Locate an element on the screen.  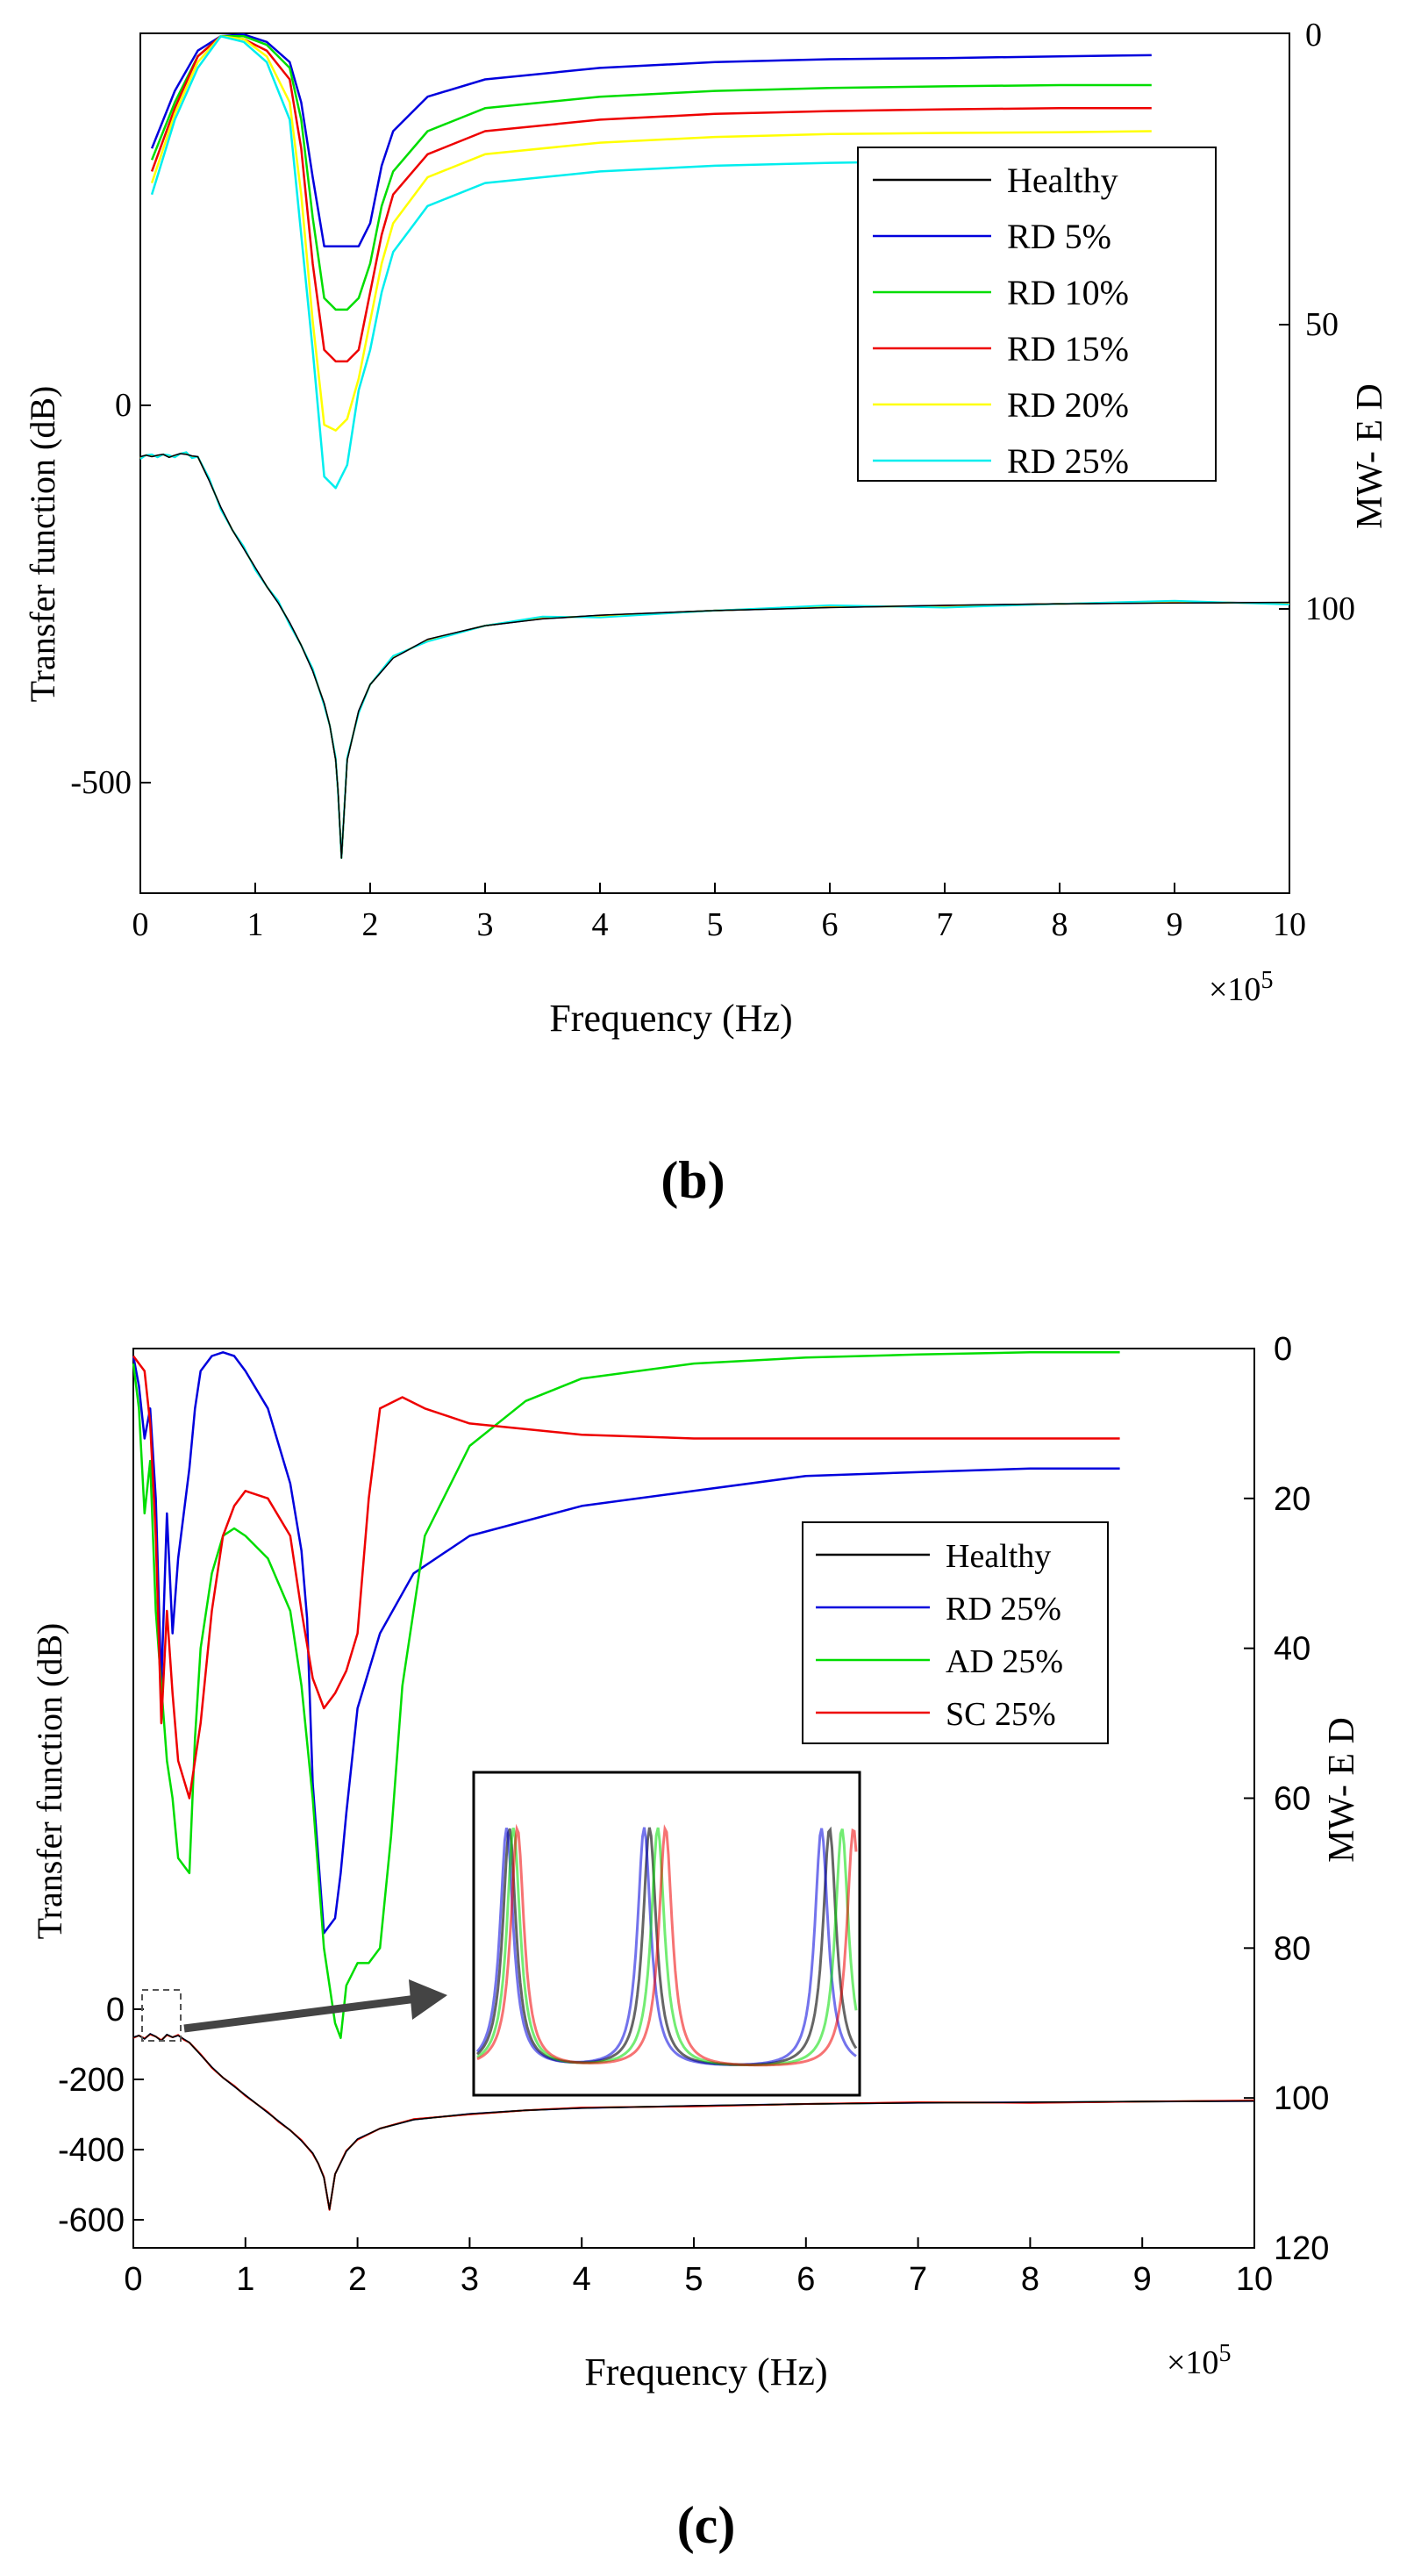
ed-line-RD-5% is located at coordinates (651, 140).